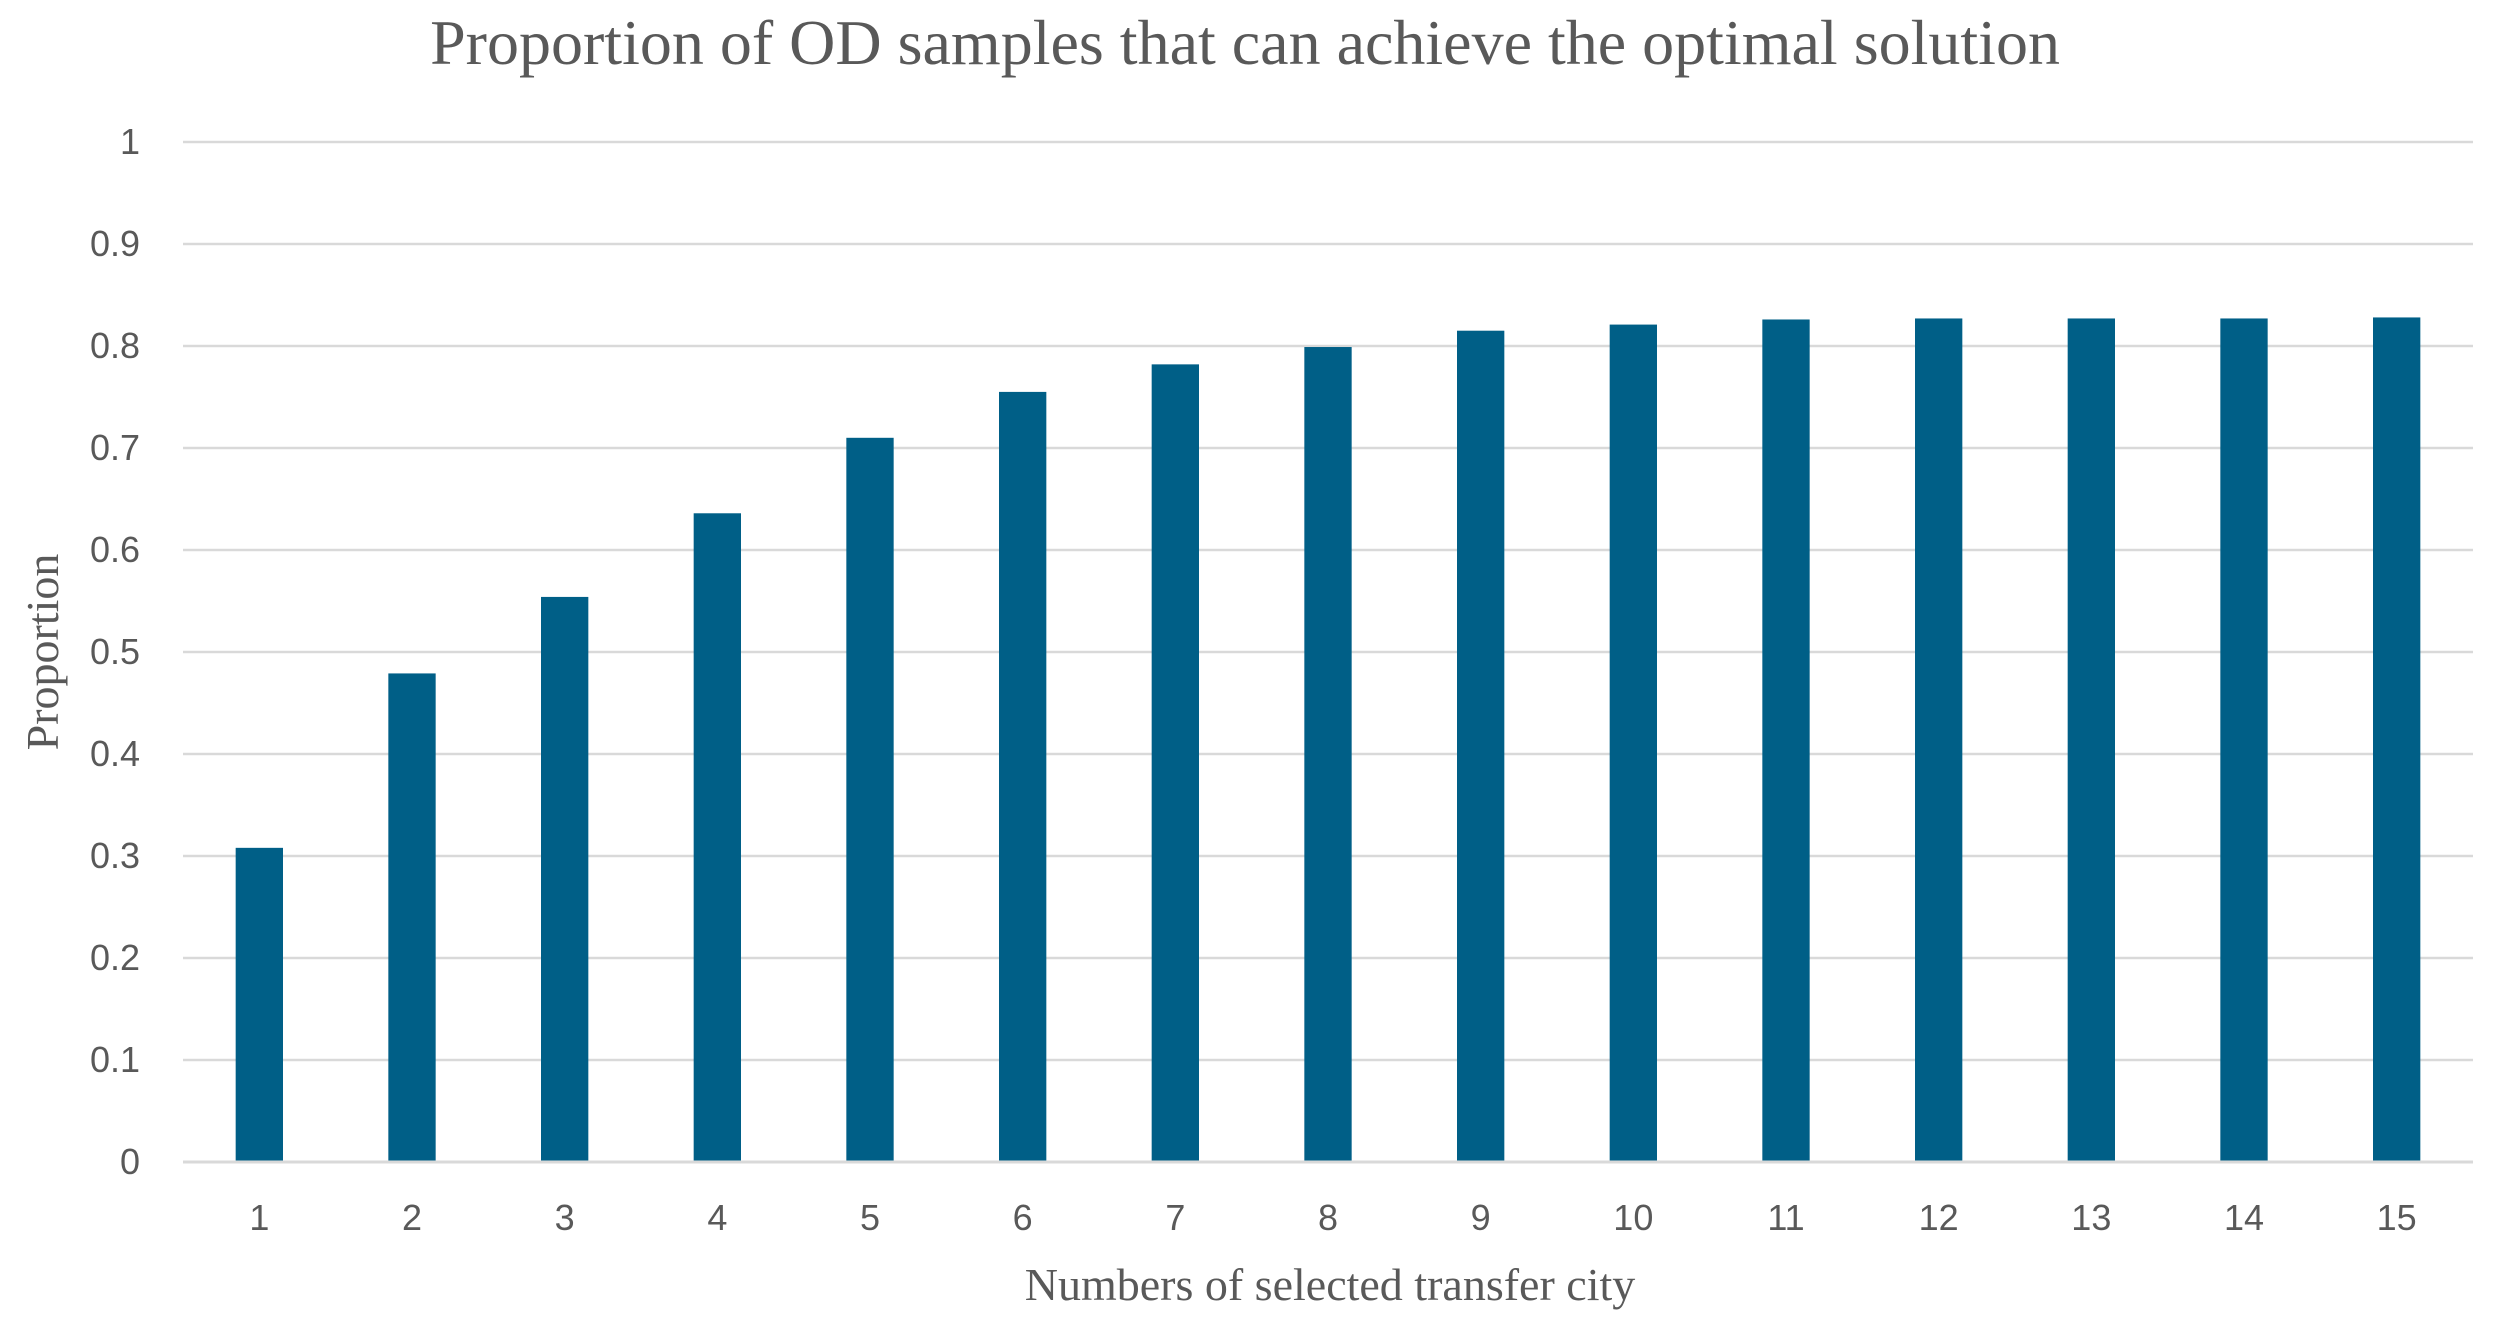 Image resolution: width=2497 pixels, height=1332 pixels. I want to click on x-tick-label: 1, so click(259, 1217).